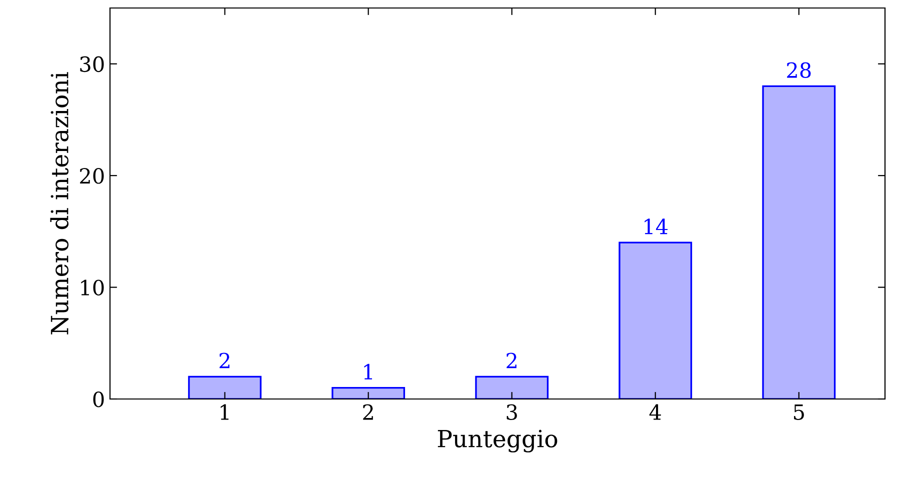 Image resolution: width=899 pixels, height=497 pixels. Describe the element at coordinates (59, 203) in the screenshot. I see `y-axis-title: Numero di interazioni` at that location.